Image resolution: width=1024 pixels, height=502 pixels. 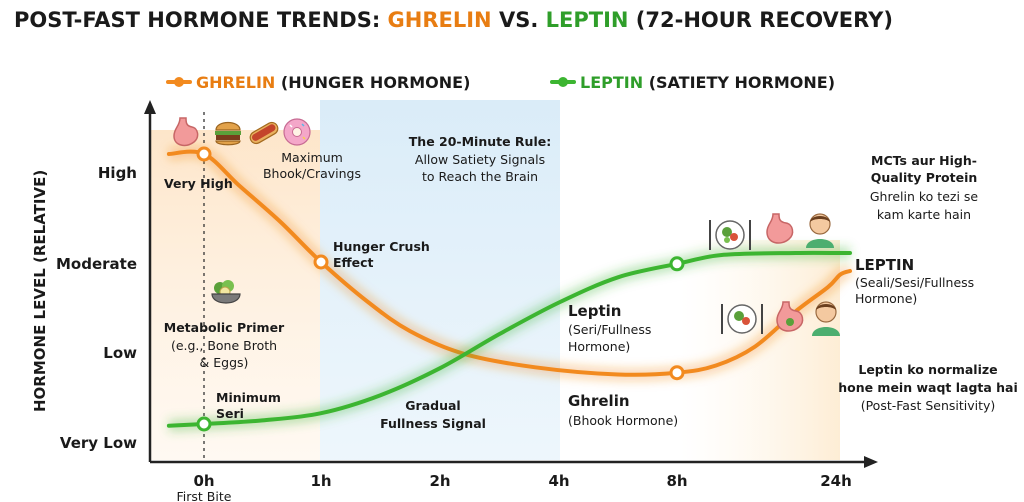 What do you see at coordinates (204, 495) in the screenshot?
I see `x-tick-first-bite: First Bite` at bounding box center [204, 495].